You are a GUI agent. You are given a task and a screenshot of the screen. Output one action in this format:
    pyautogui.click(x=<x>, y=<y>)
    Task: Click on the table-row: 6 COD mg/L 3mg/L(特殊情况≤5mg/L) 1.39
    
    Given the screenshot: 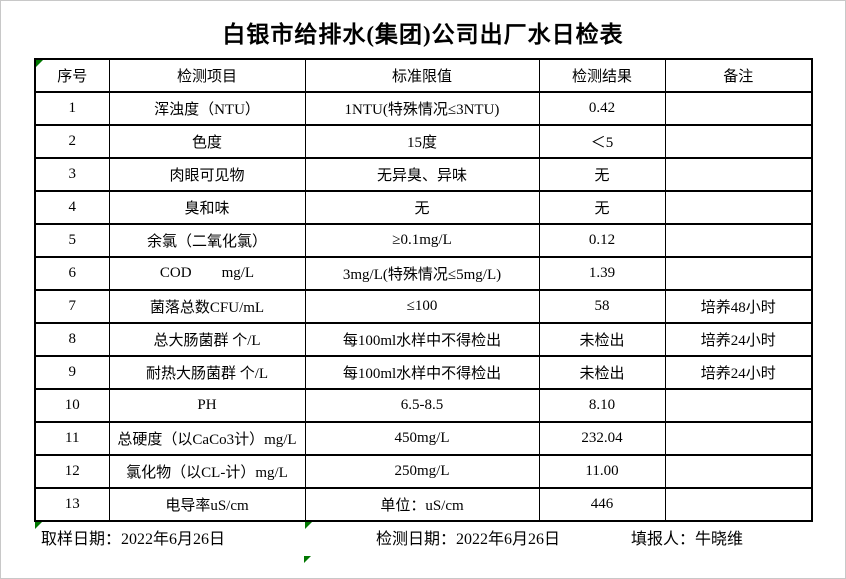 What is the action you would take?
    pyautogui.click(x=423, y=273)
    